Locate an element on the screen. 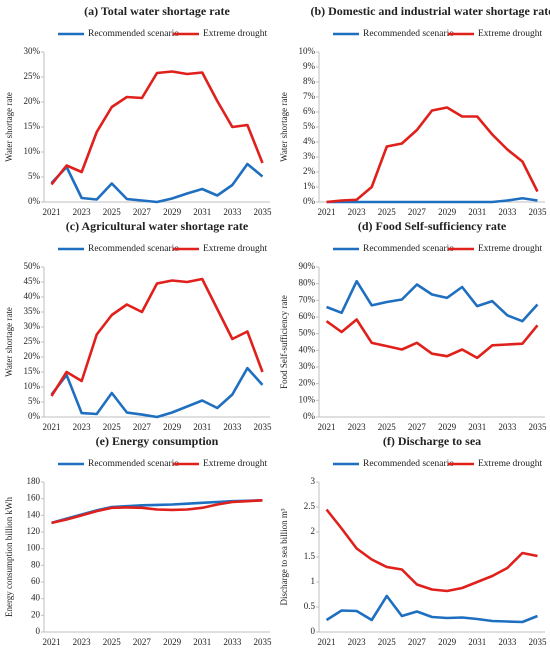  y-tick-label: 2 is located at coordinates (313, 531).